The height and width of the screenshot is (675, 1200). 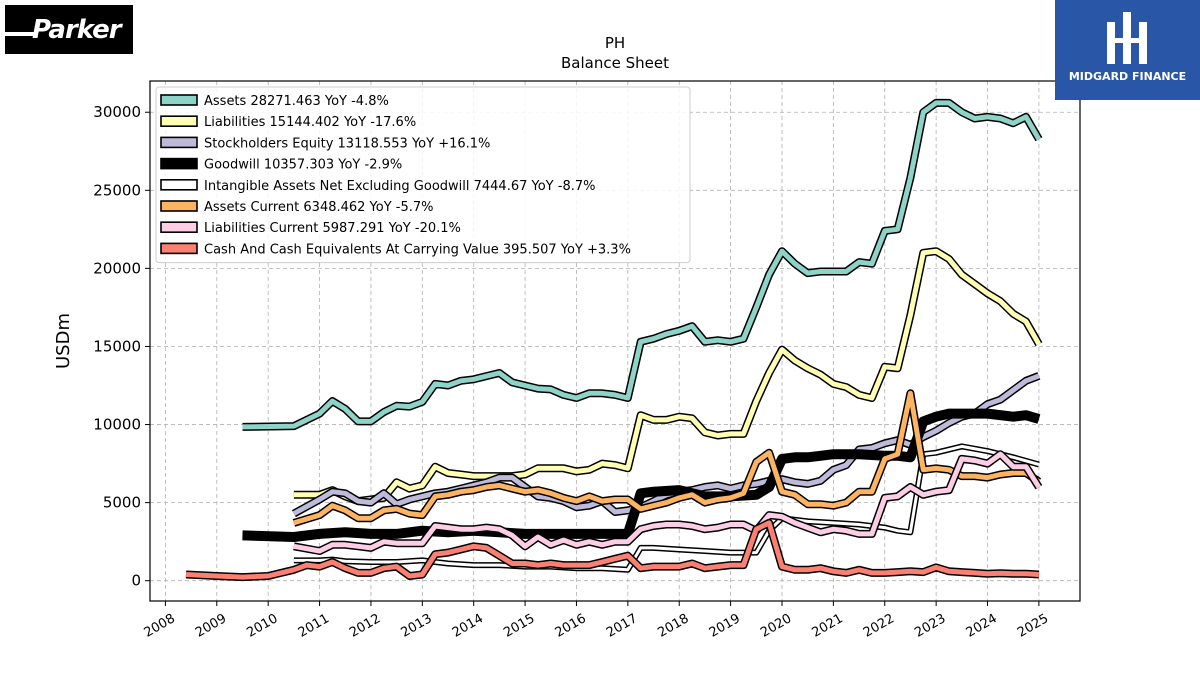 I want to click on x-tick-label: 2009, so click(x=211, y=626).